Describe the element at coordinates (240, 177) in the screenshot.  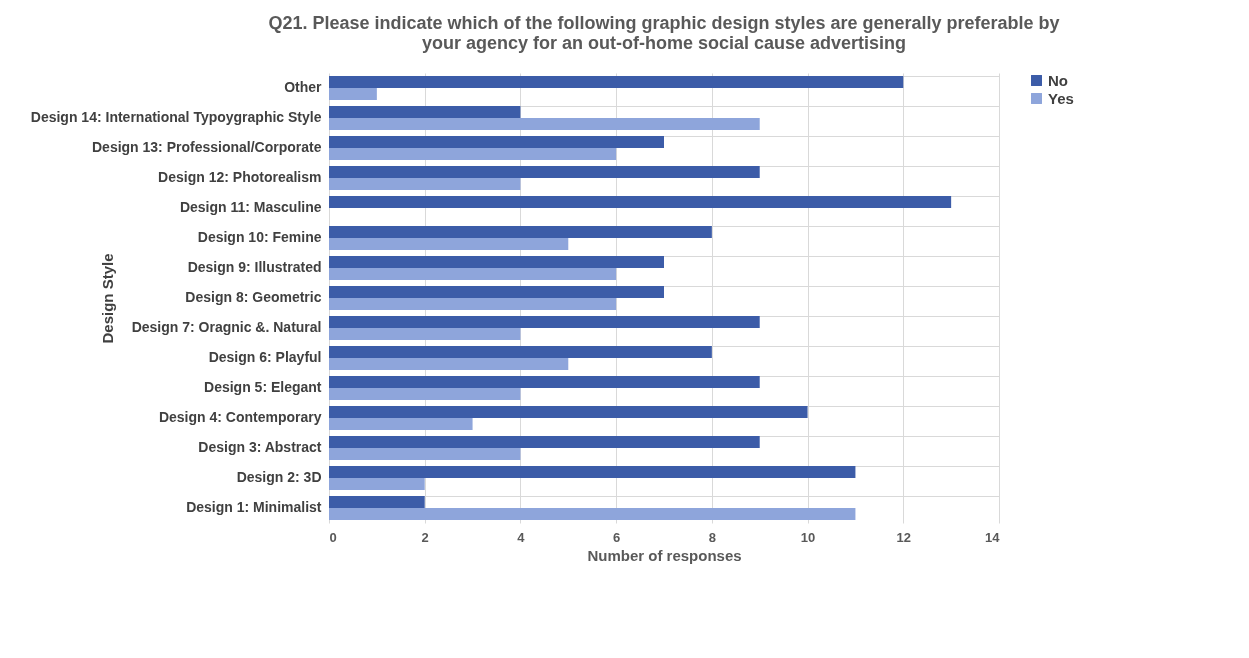
I see `y-tick-label: Design 12: Photorealism` at that location.